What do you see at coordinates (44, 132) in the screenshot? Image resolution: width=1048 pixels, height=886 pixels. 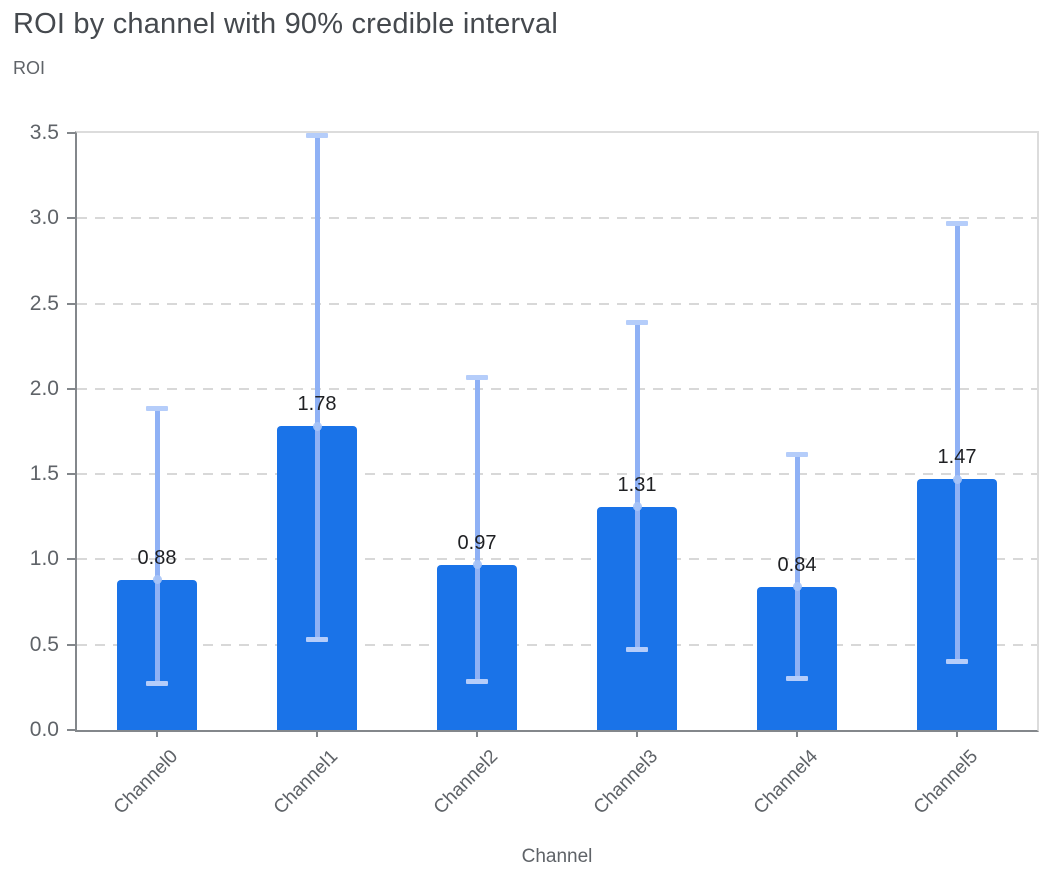 I see `y-tick-label: 3.5` at bounding box center [44, 132].